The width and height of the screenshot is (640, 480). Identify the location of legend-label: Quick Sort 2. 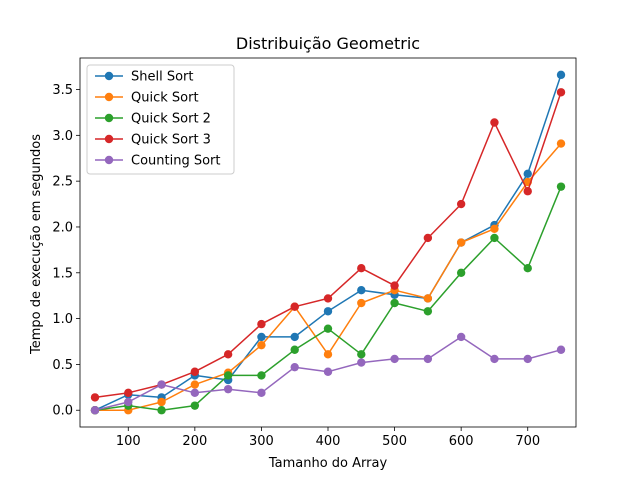
(171, 119).